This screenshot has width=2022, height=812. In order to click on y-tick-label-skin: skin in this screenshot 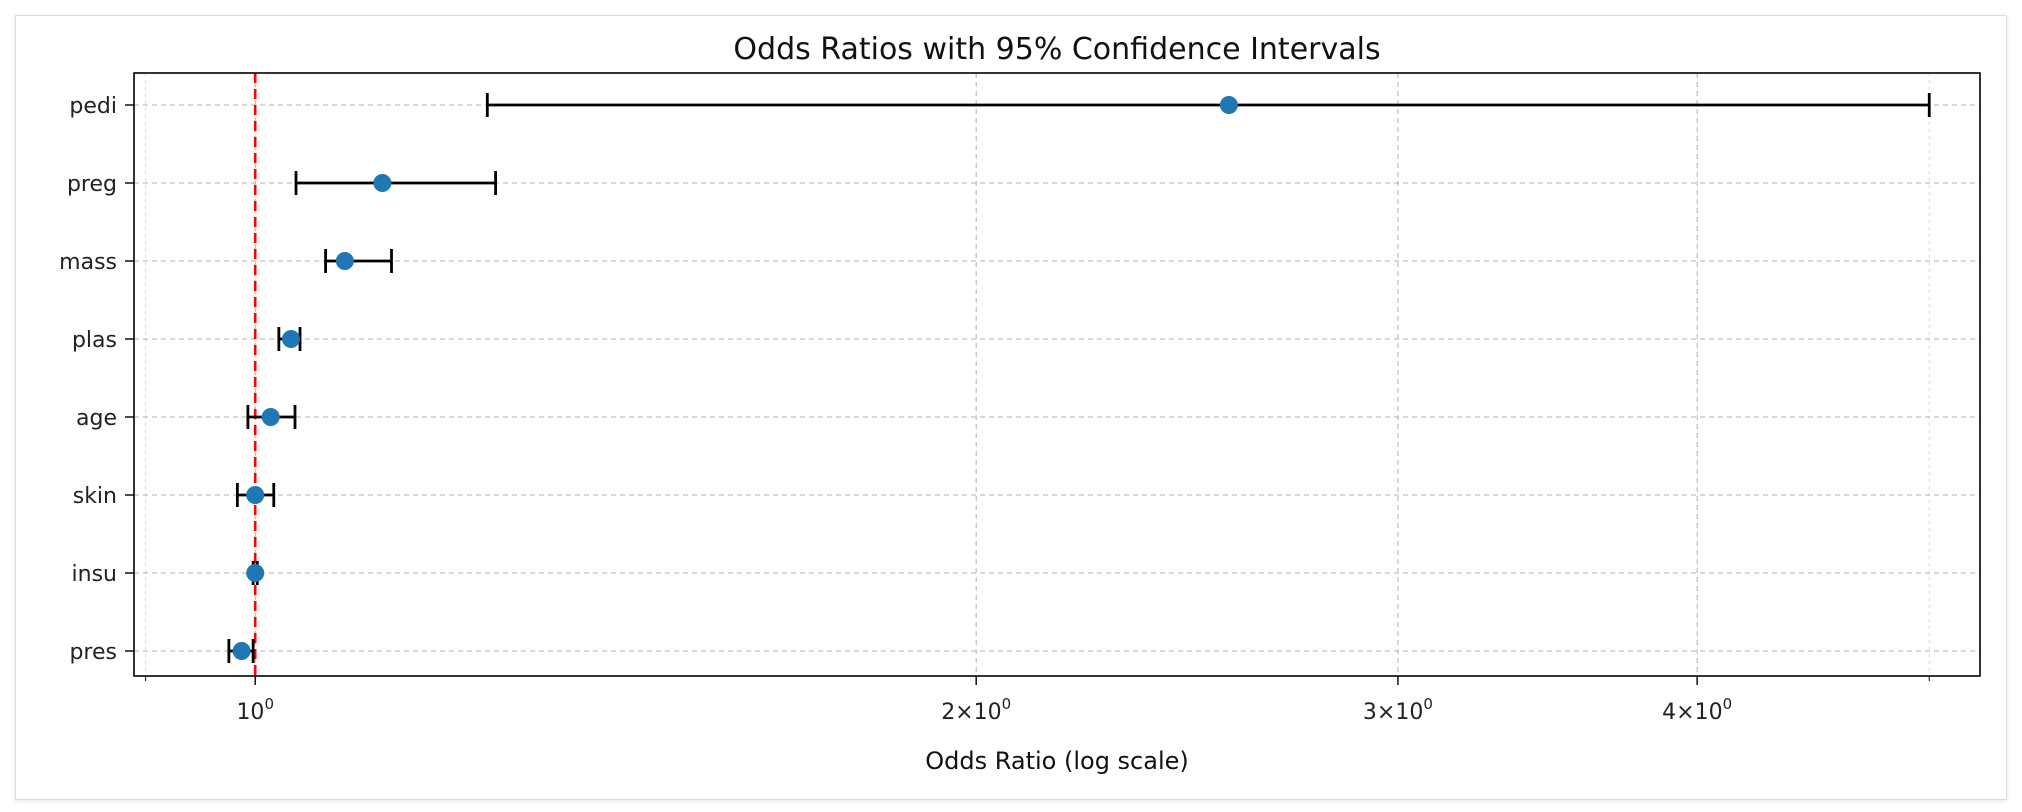, I will do `click(95, 496)`.